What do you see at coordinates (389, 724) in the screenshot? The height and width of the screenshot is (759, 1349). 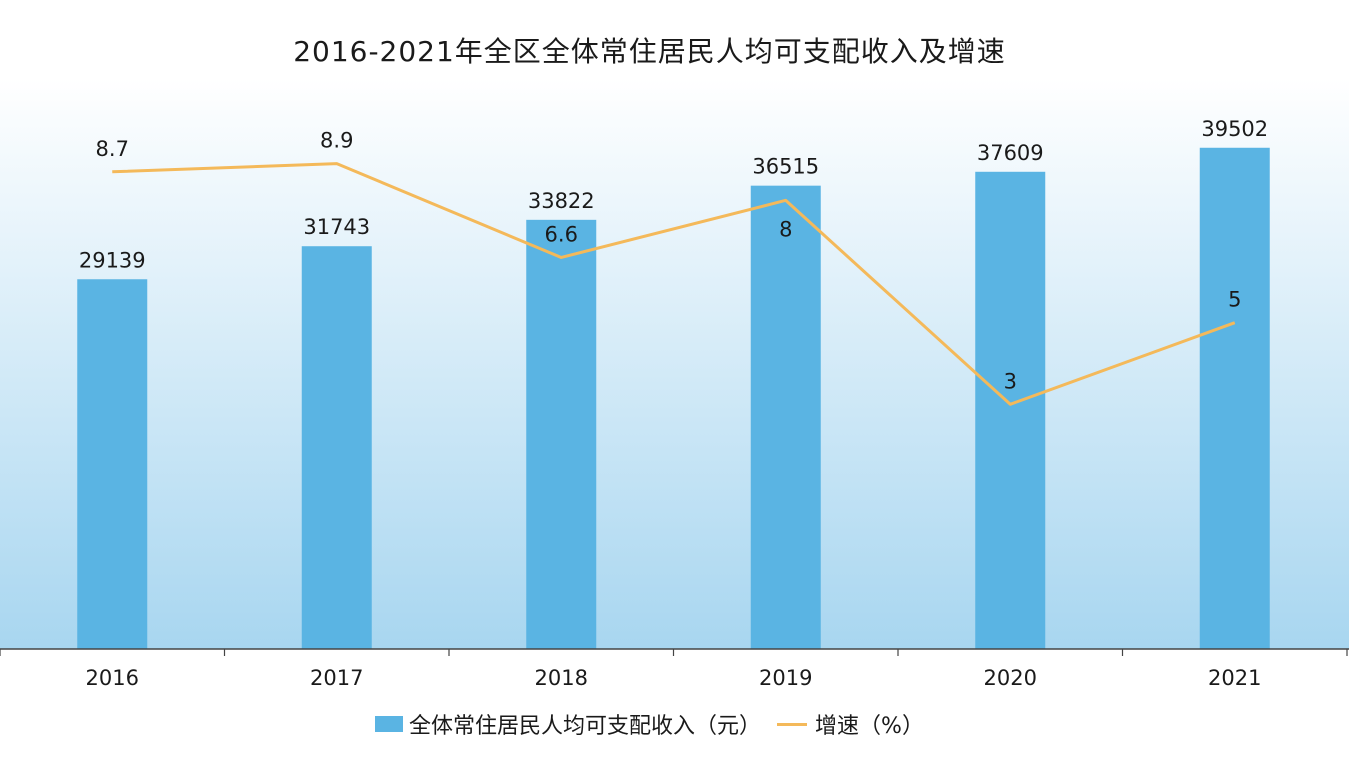 I see `legend-swatch-bar` at bounding box center [389, 724].